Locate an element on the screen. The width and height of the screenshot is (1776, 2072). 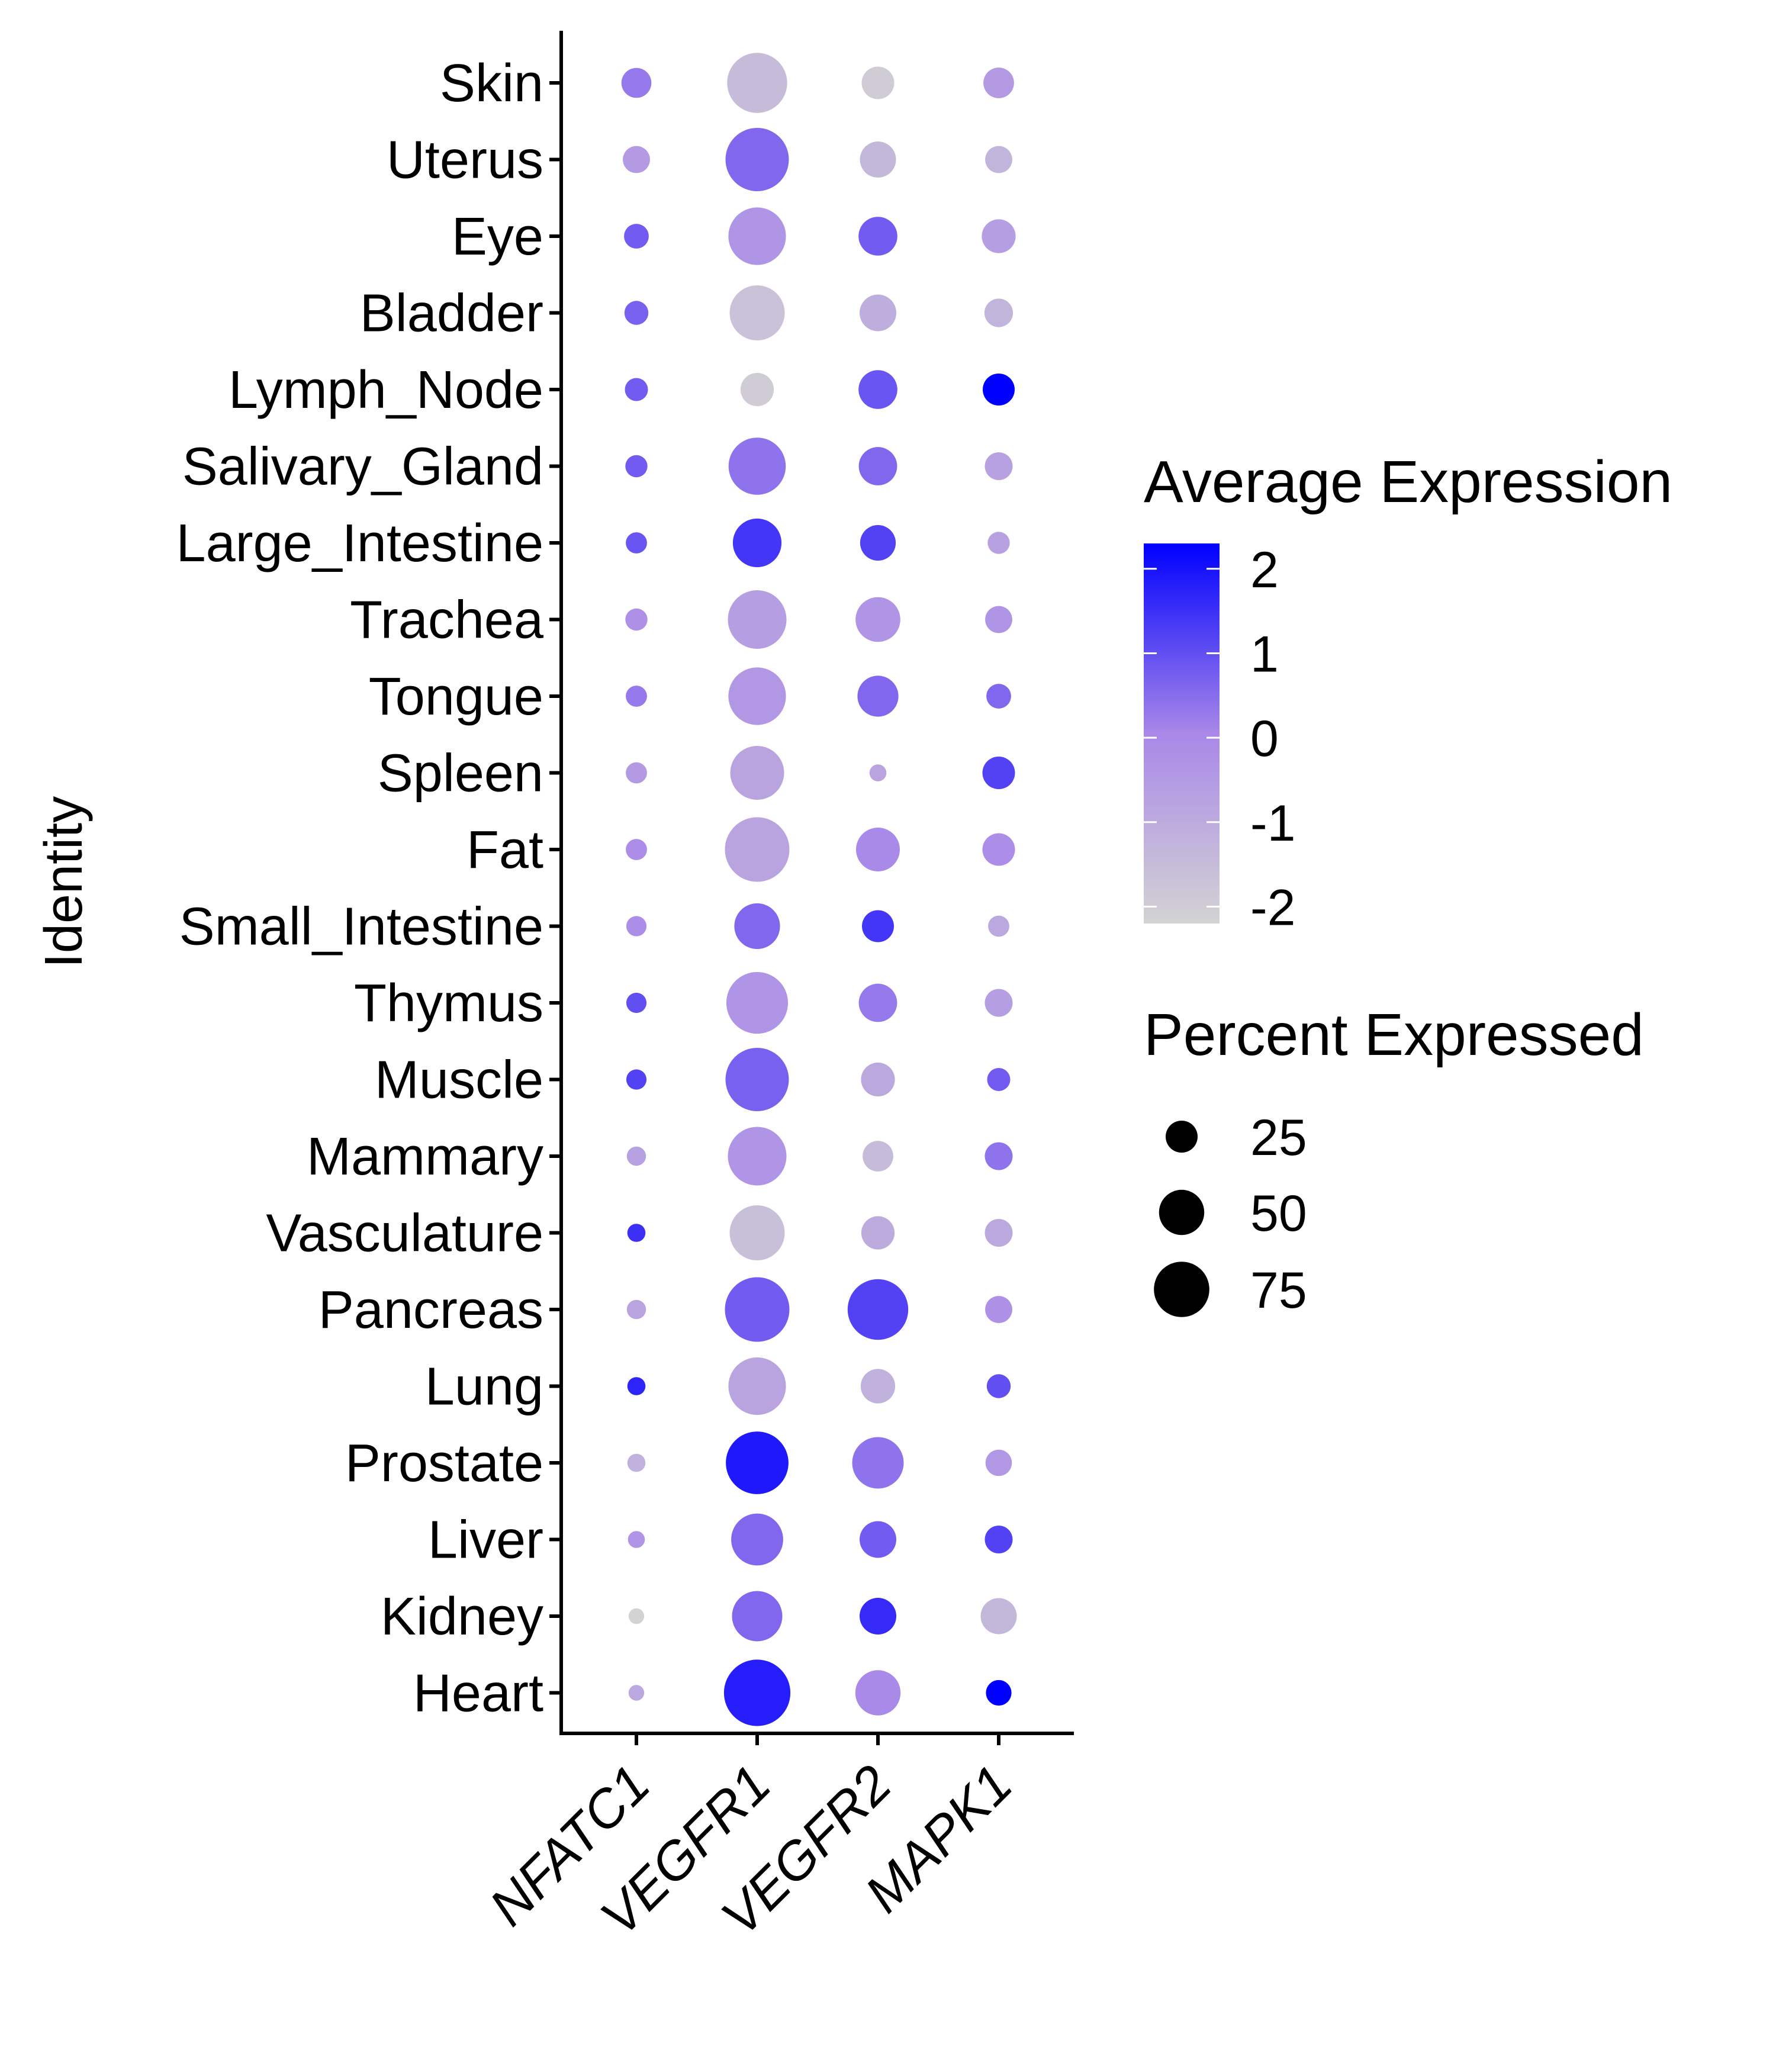
dot-small-intestine-nfatc1 is located at coordinates (636, 926).